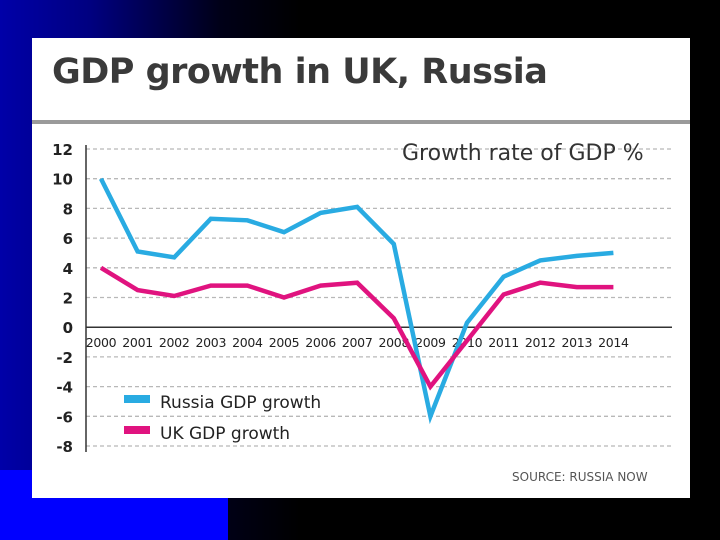 The image size is (720, 540). I want to click on x-tick-label: 2014, so click(613, 342).